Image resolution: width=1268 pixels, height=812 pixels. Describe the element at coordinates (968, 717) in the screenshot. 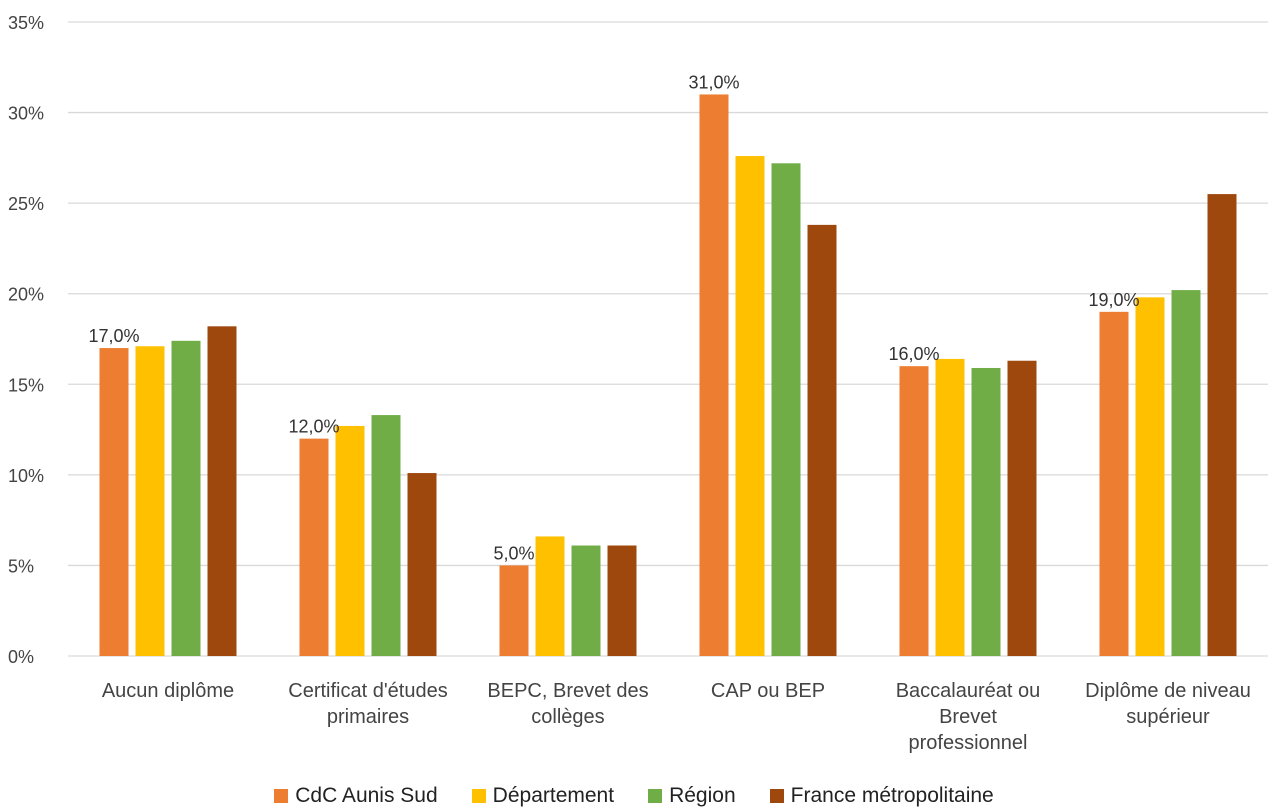

I see `x-category-label: Baccalauréat ou Brevet professionnel` at that location.